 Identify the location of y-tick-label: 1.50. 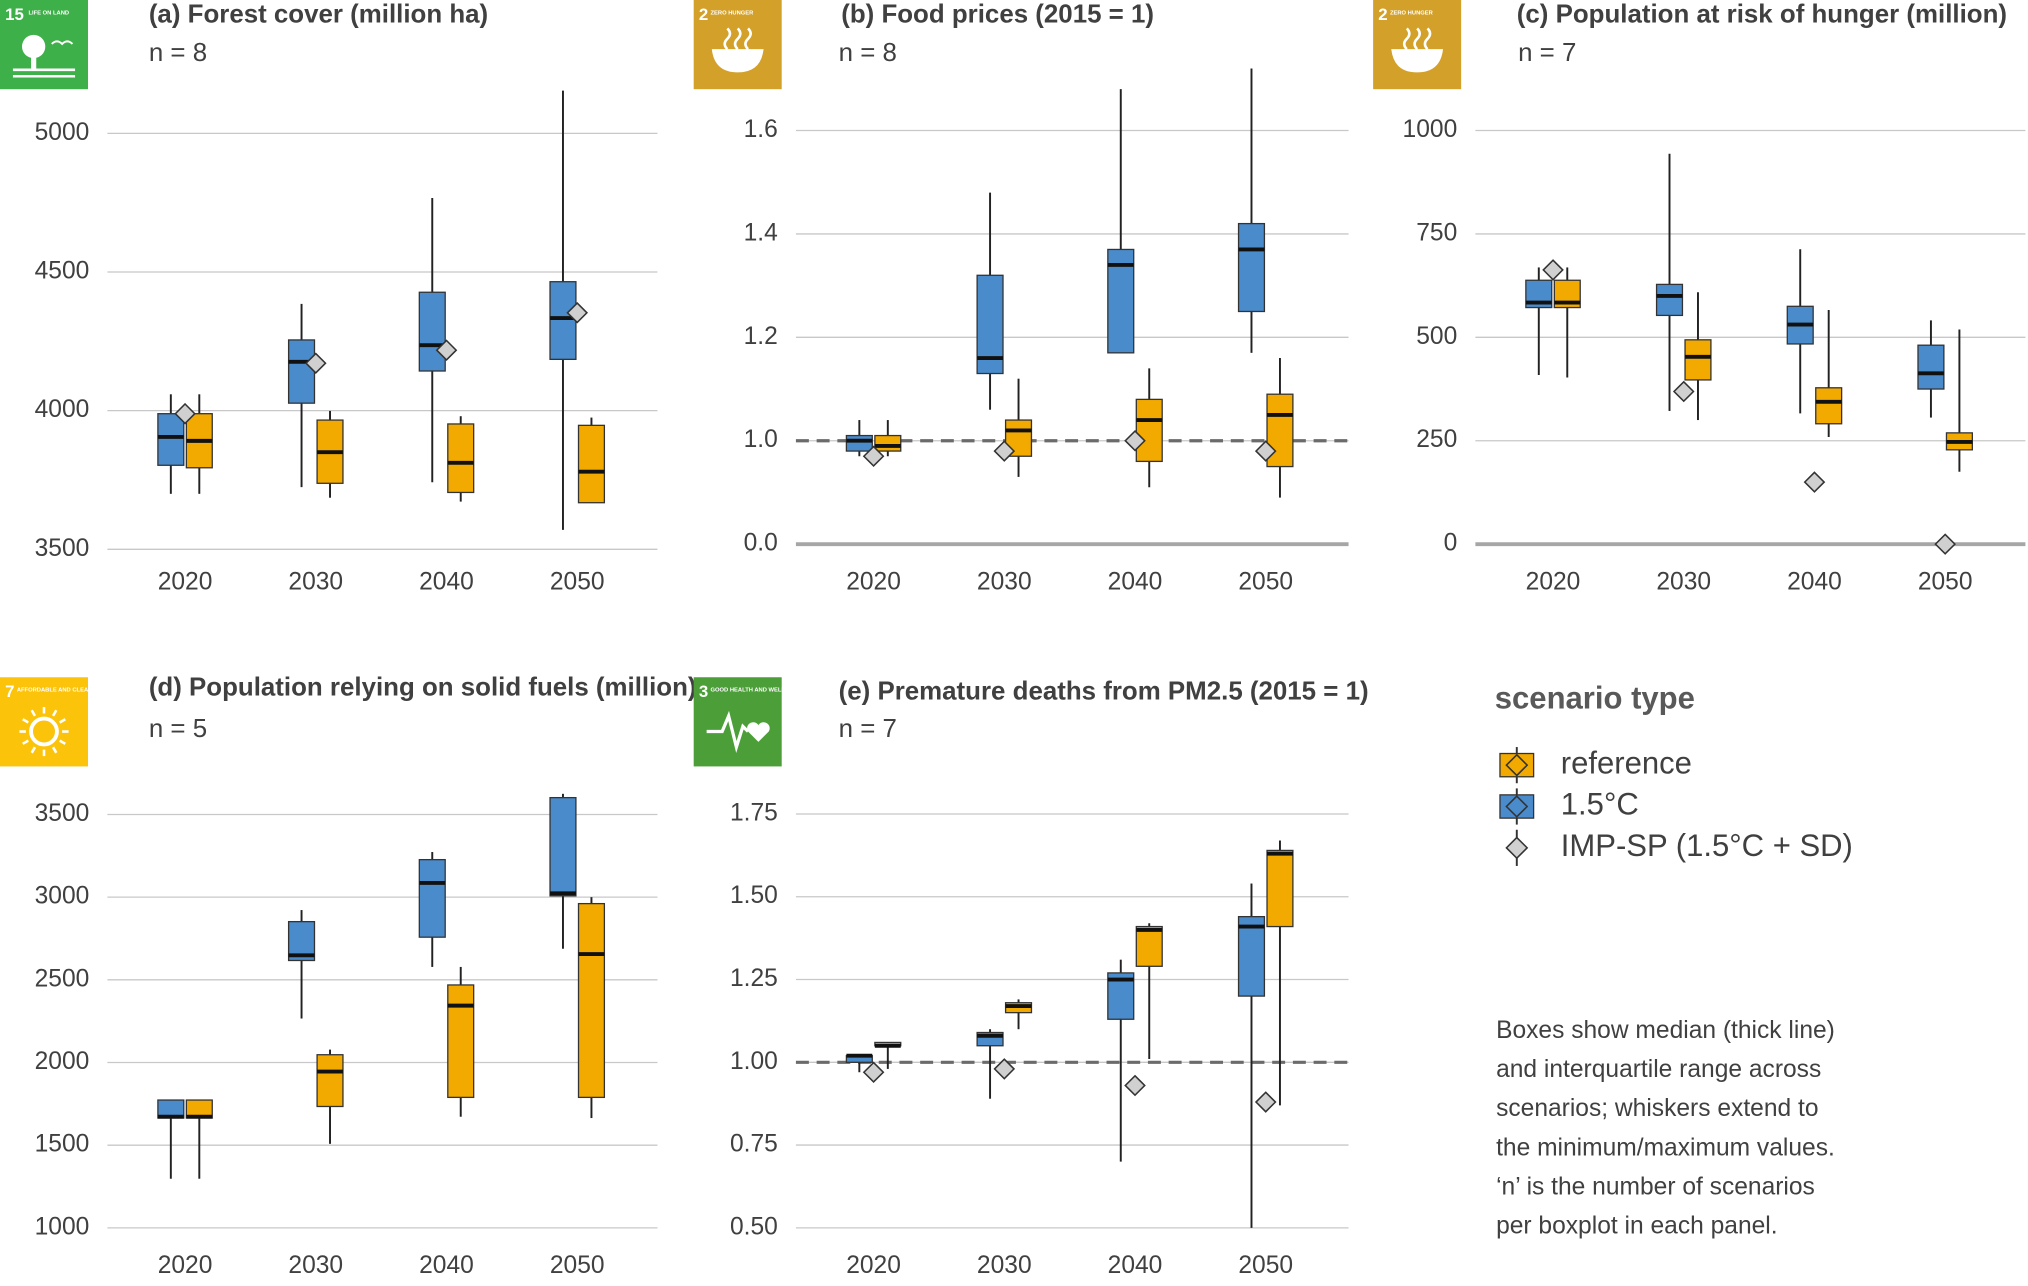
(754, 895).